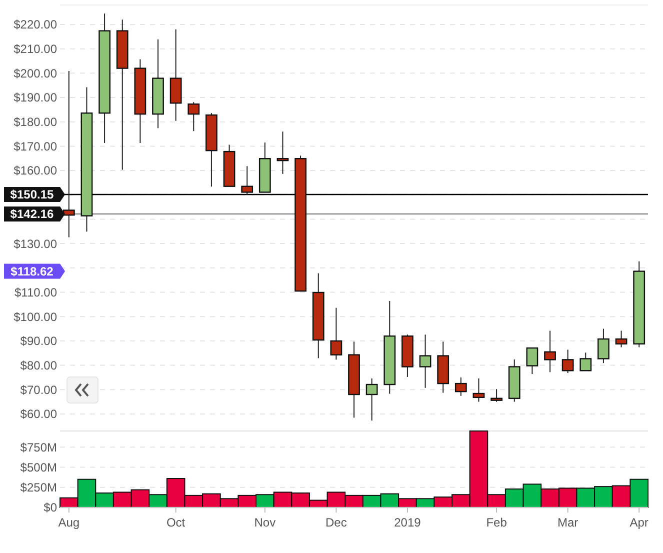 This screenshot has height=553, width=663. I want to click on y-tick-label: $90.00, so click(39, 341).